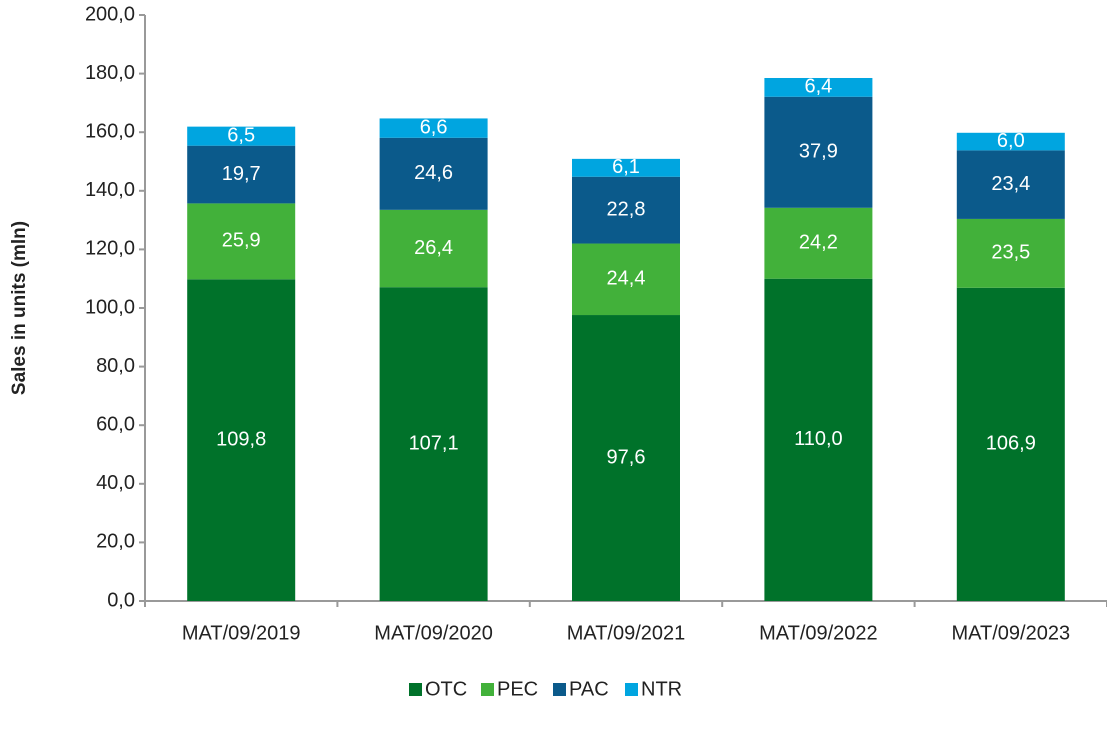 The image size is (1107, 739). I want to click on data-label: 6,4, so click(818, 87).